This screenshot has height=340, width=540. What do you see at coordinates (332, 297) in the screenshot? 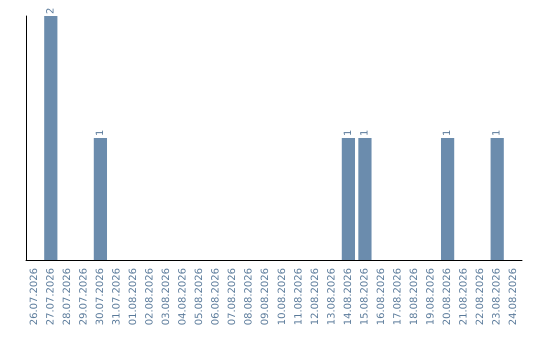
I see `x-tick-label: 13.08.2026` at bounding box center [332, 297].